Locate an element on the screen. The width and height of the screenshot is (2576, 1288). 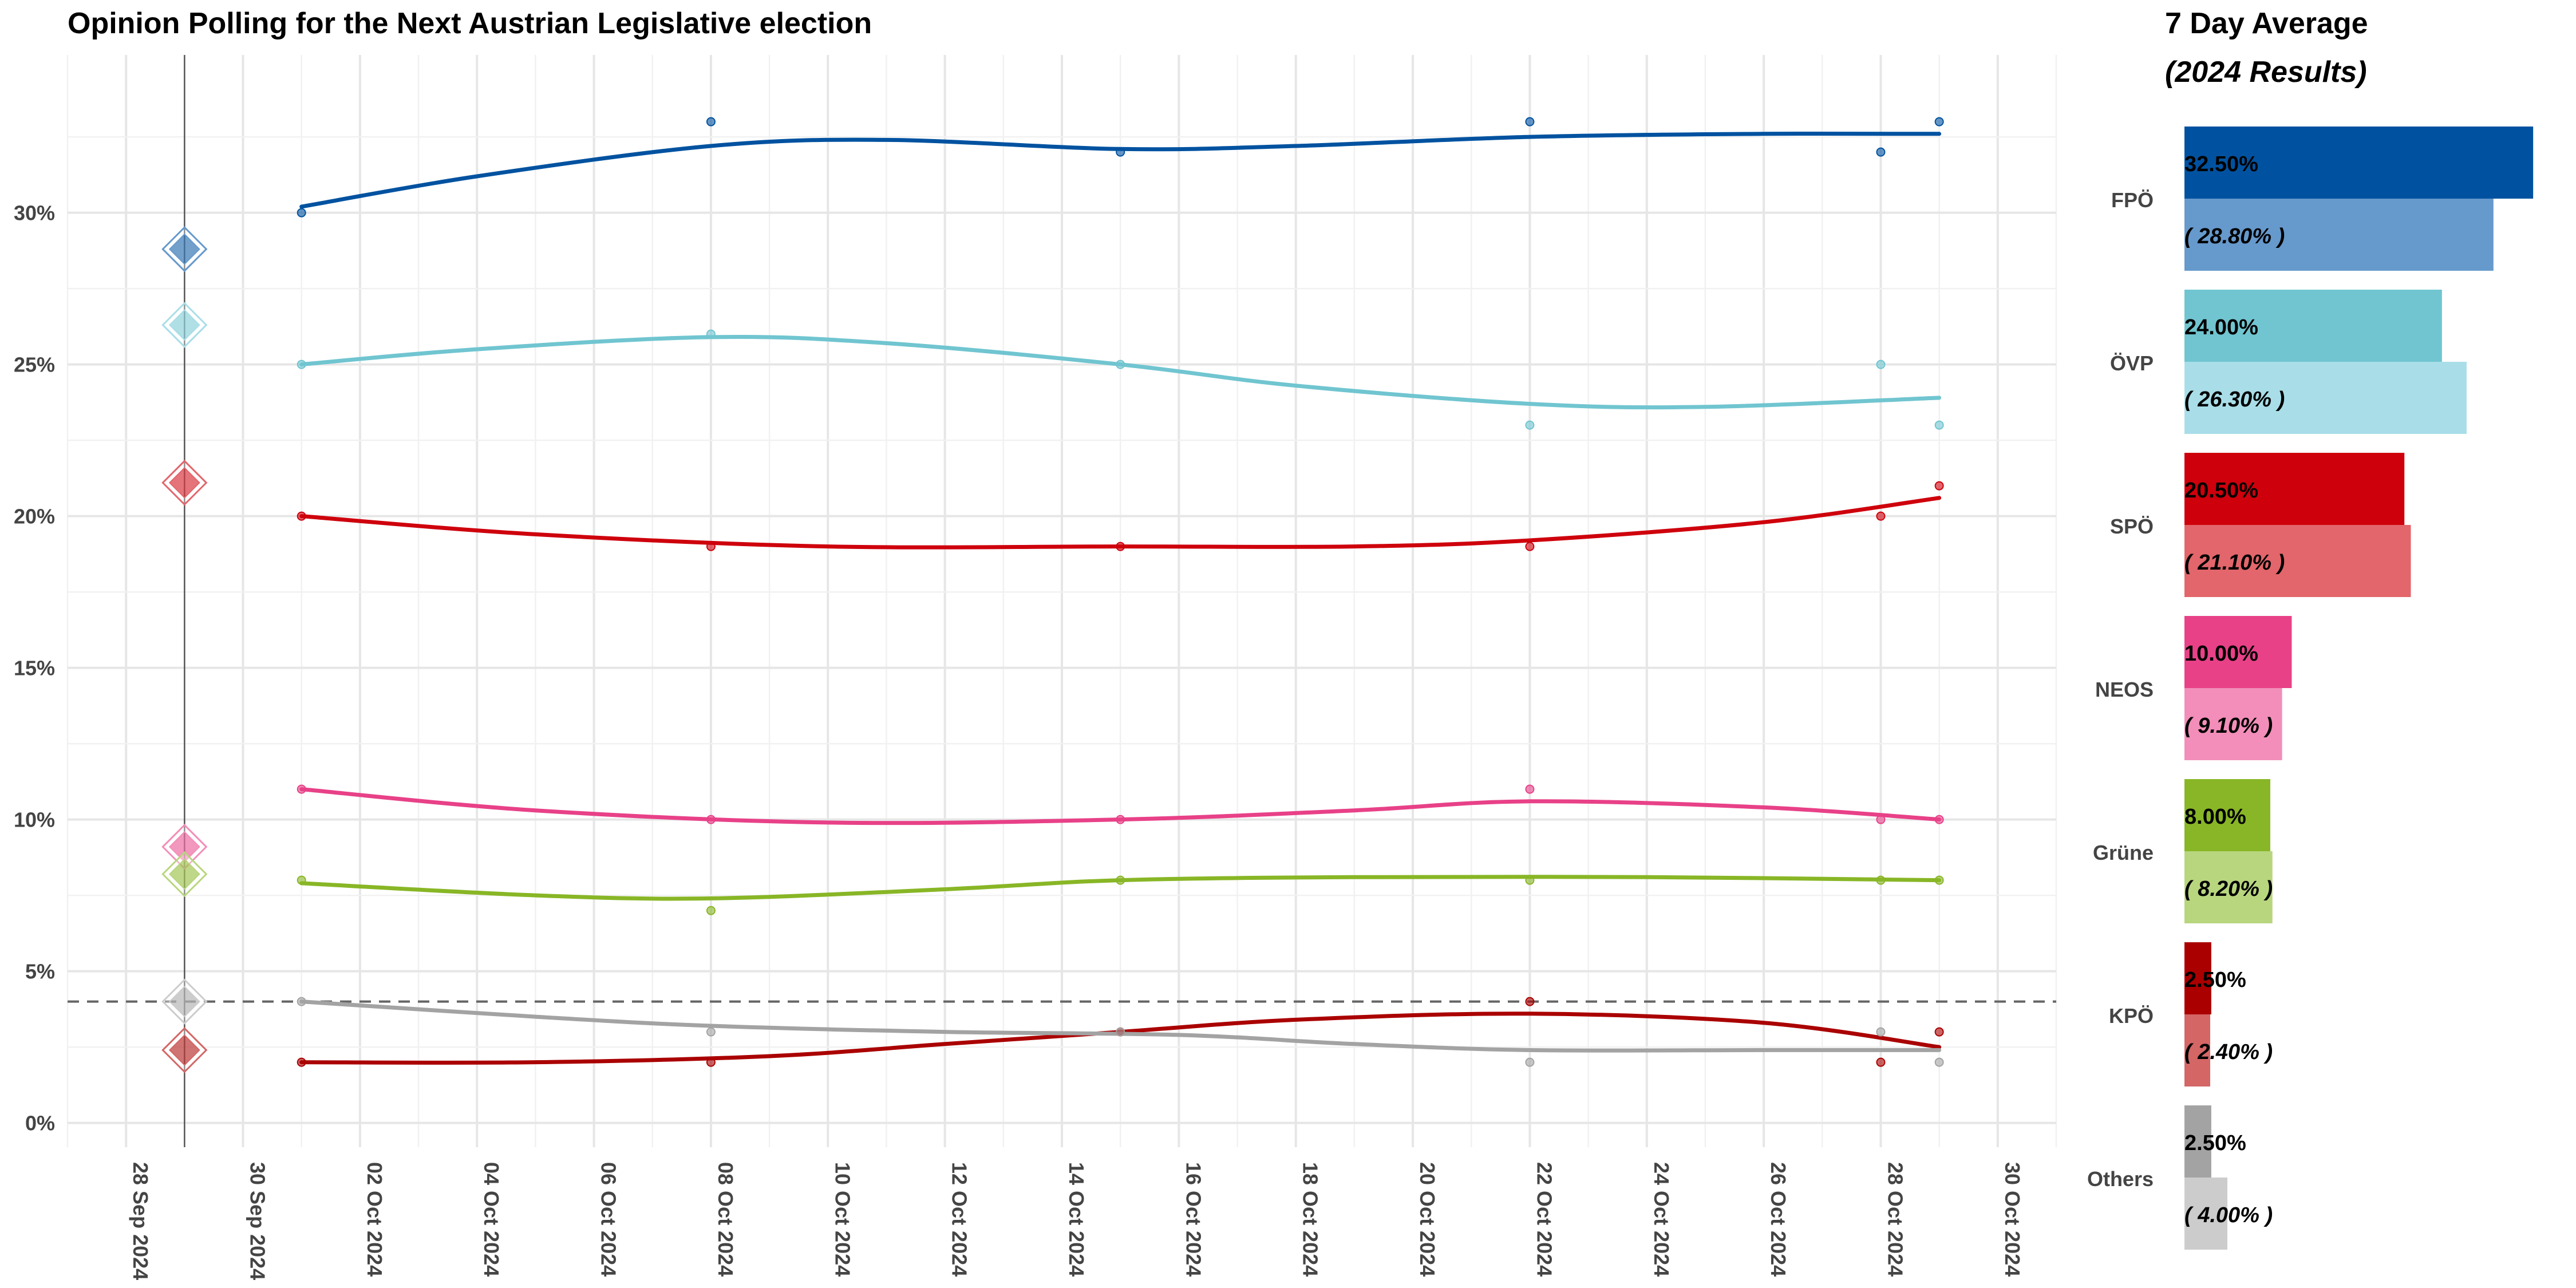
bar-average-gruene is located at coordinates (2227, 815).